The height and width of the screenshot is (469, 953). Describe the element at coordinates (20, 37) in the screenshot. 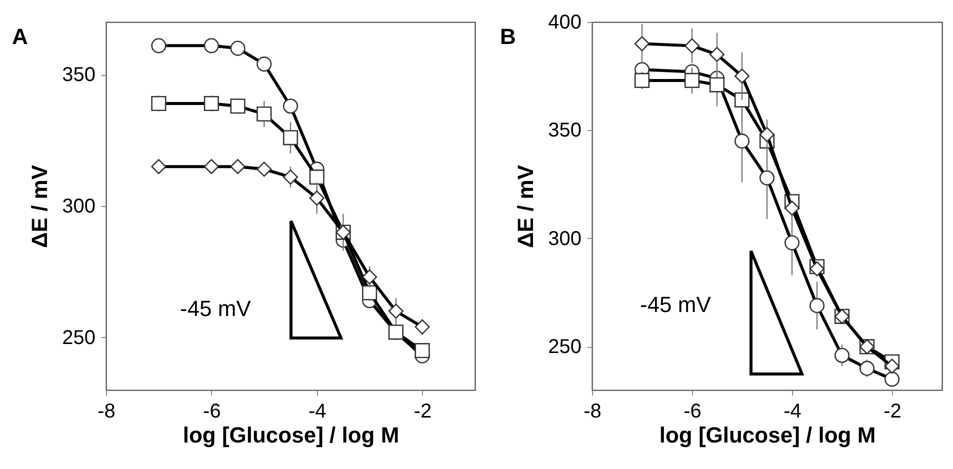

I see `text: A` at that location.